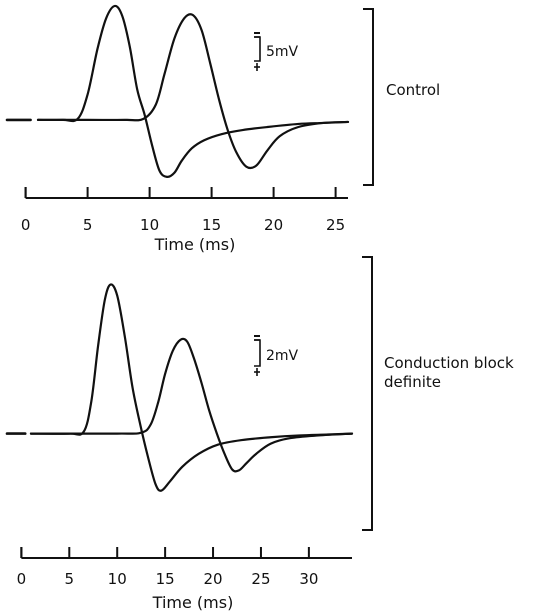 This screenshot has width=549, height=614. I want to click on scale-bar-label: 2mV, so click(282, 356).